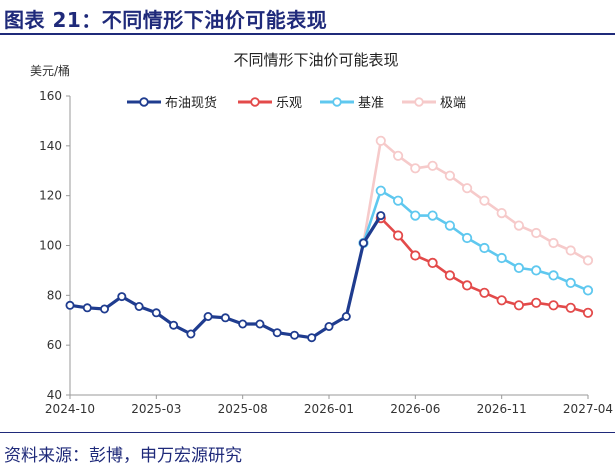 The height and width of the screenshot is (470, 615). I want to click on x-tick-label: 2026-11, so click(502, 409).